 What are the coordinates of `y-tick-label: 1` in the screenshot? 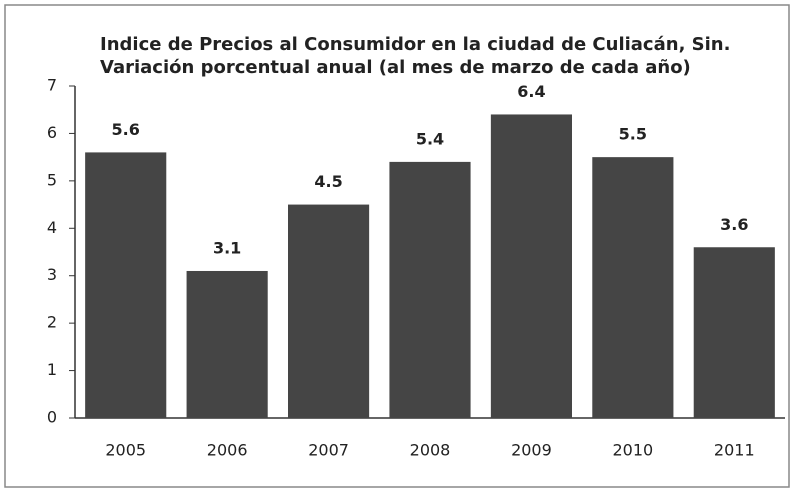 It's located at (52, 369).